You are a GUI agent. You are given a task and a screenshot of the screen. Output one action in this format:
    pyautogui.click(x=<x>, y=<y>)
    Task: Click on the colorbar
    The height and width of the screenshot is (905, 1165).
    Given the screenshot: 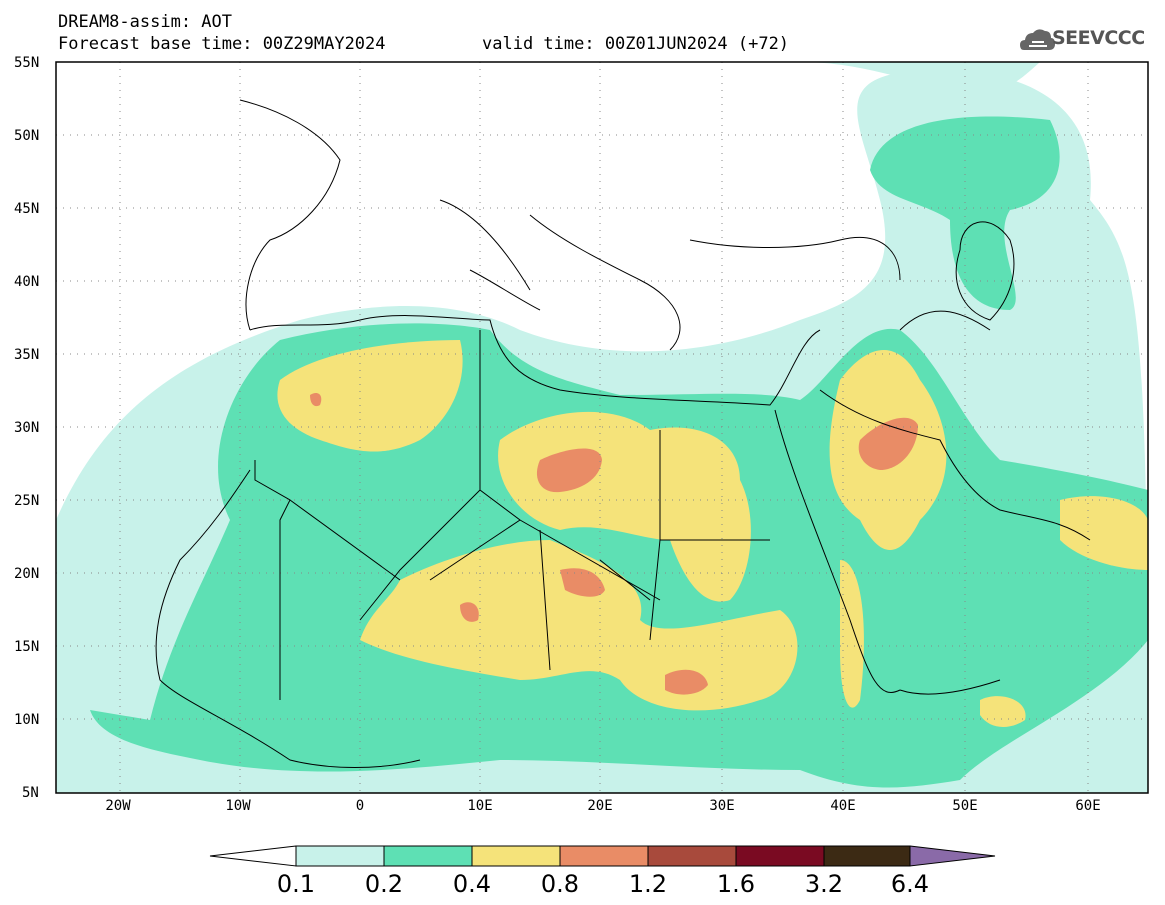 What is the action you would take?
    pyautogui.click(x=602, y=856)
    